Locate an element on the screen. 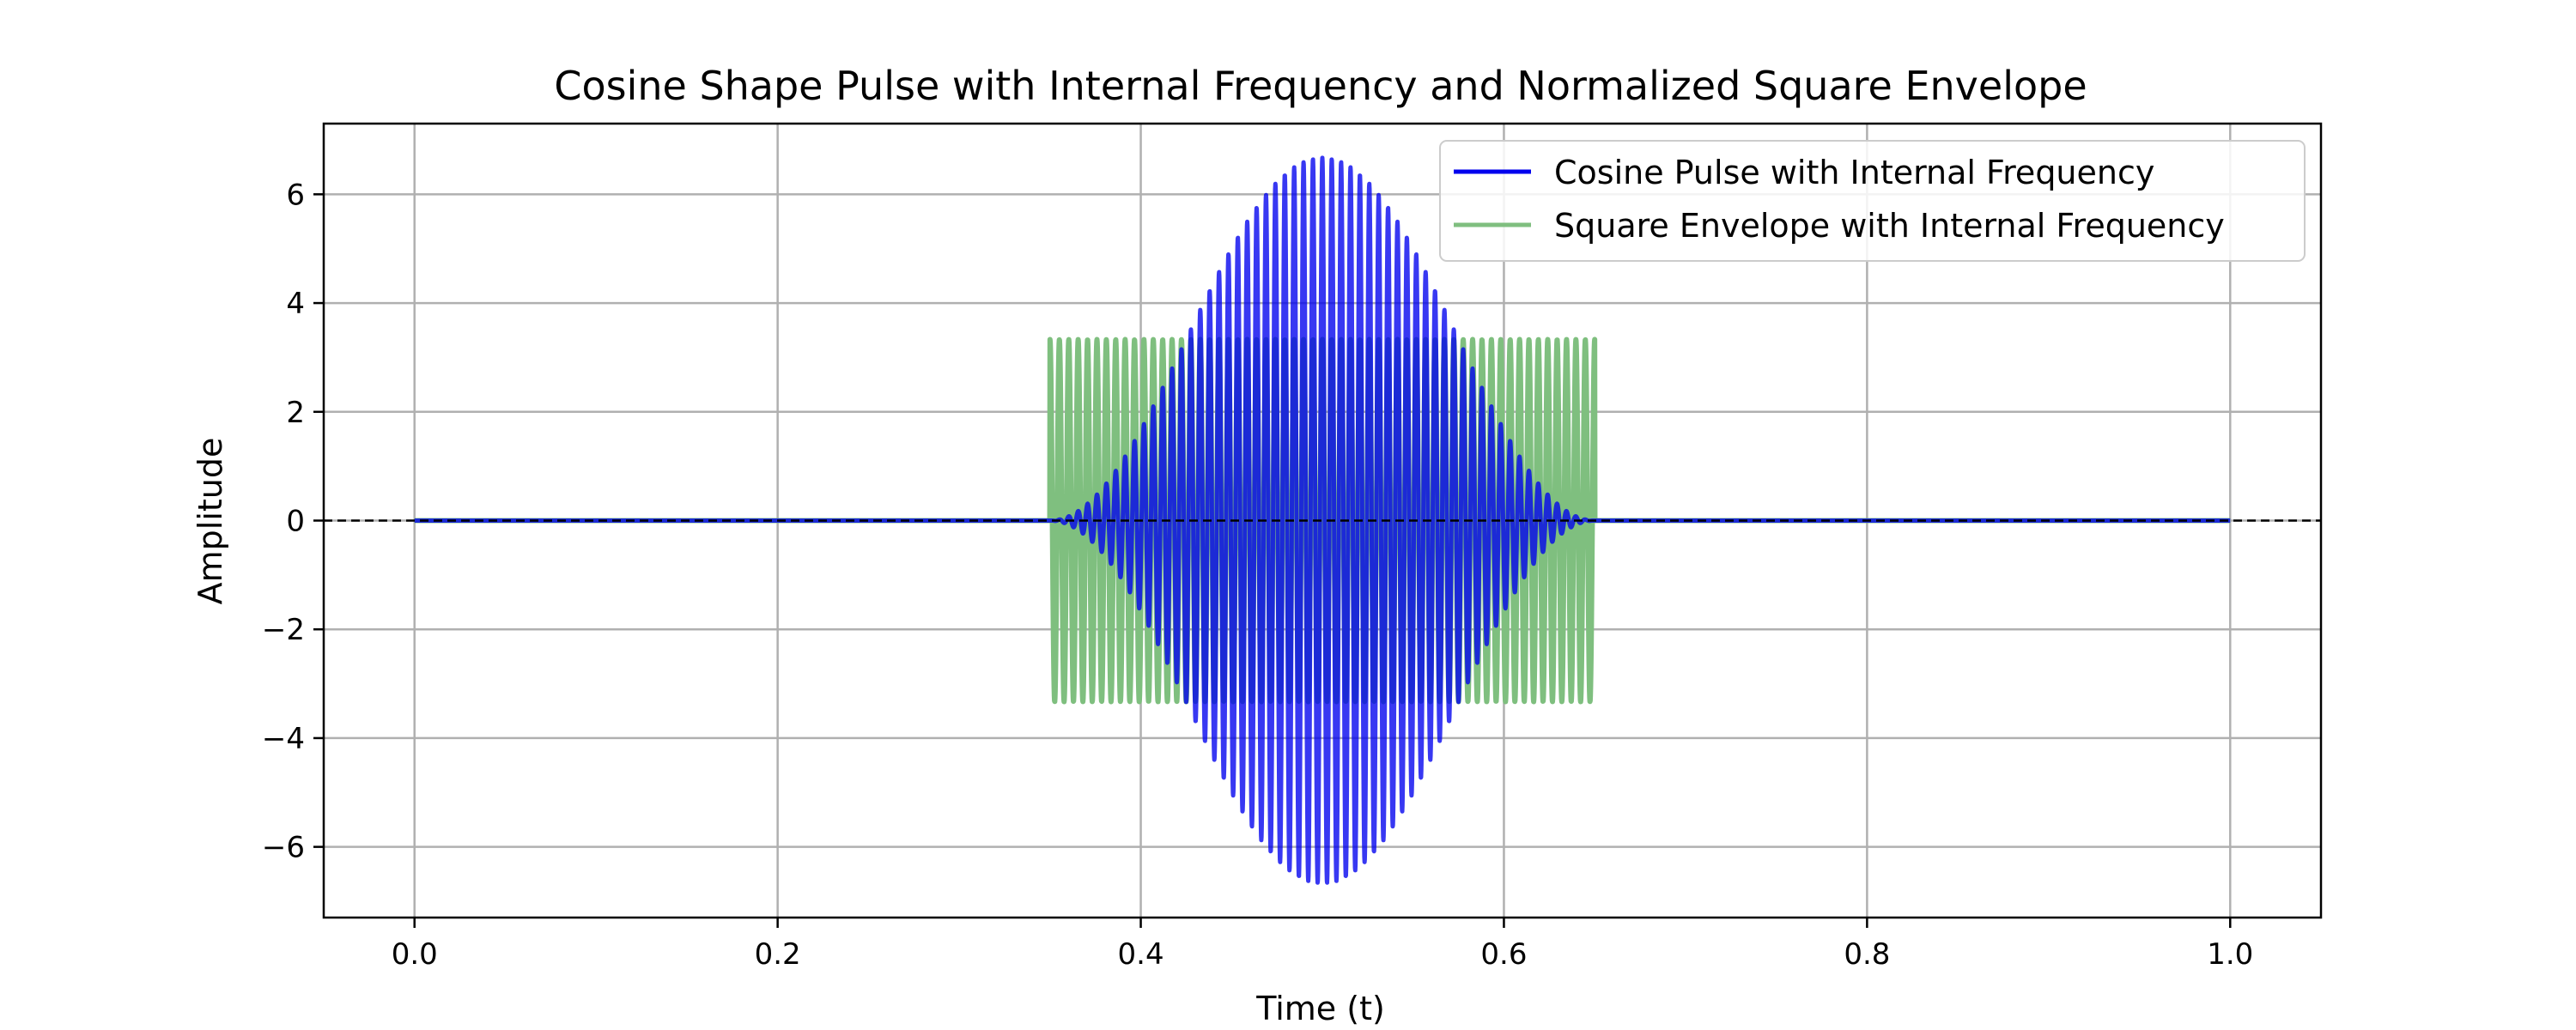 Image resolution: width=2576 pixels, height=1030 pixels. y-axis-ticks: −6 −4 −2 0 2 4 6 is located at coordinates (293, 521).